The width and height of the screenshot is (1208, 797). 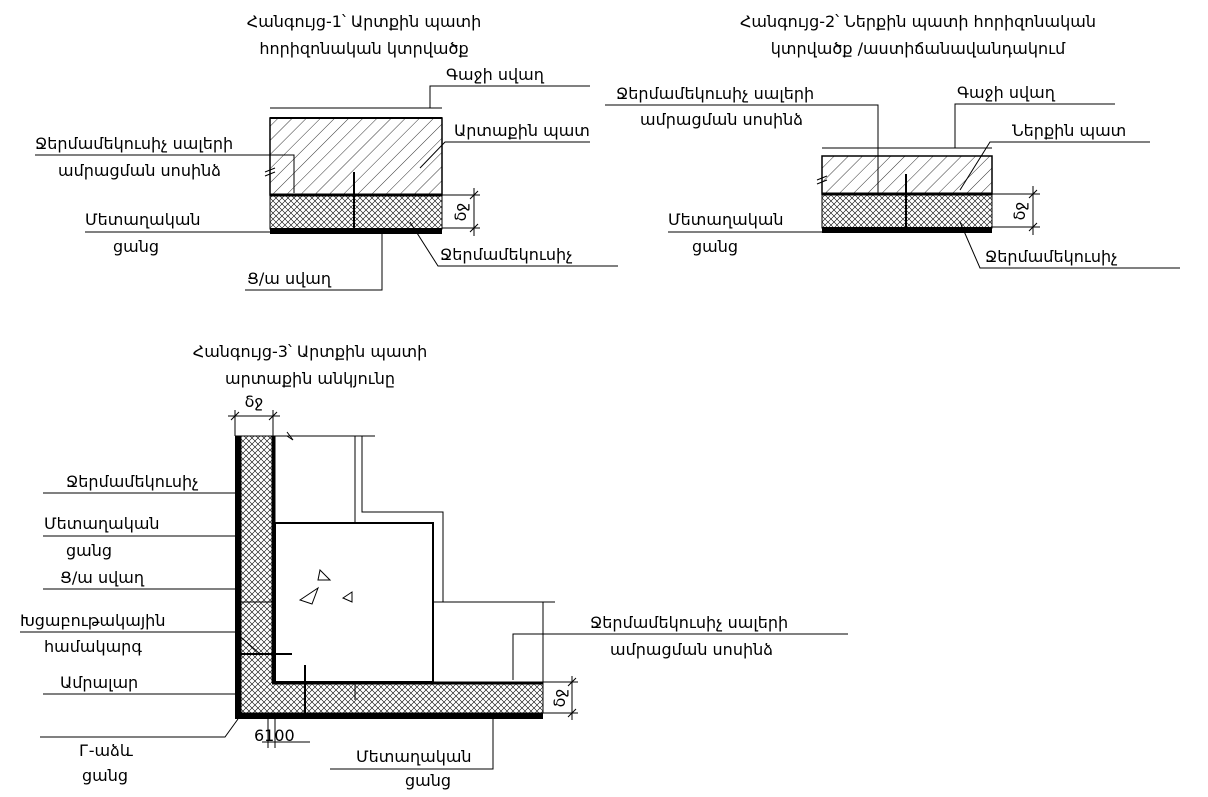 I want to click on detail-1-label-mesh-line2: ցանց, so click(x=136, y=246).